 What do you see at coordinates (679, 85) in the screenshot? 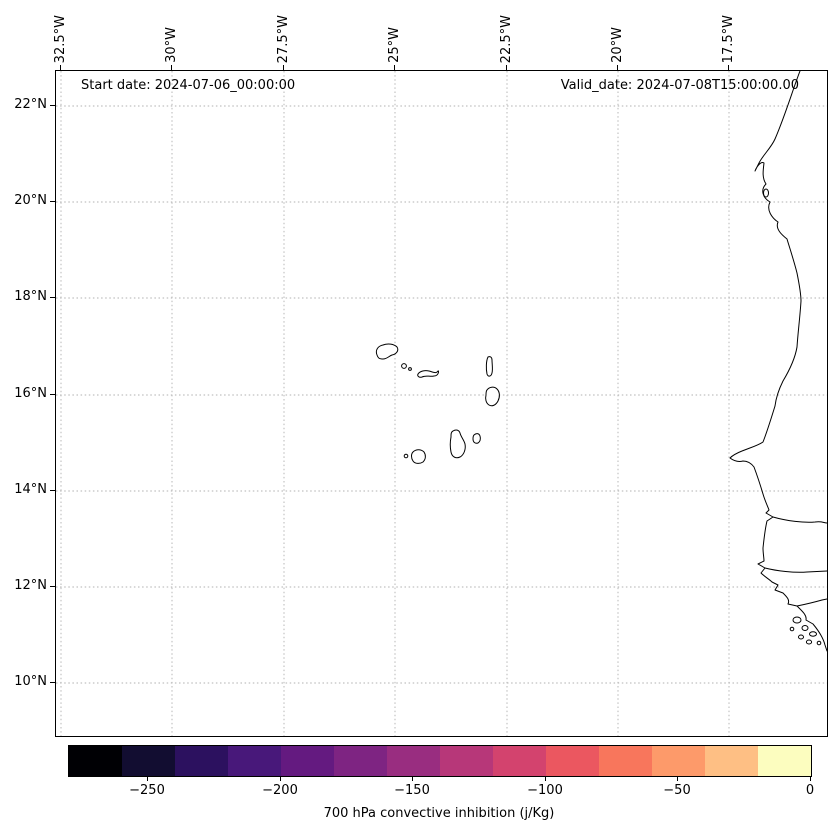
I see `valid-date-annotation: Valid_date: 2024-07-08T15:00:00.00` at bounding box center [679, 85].